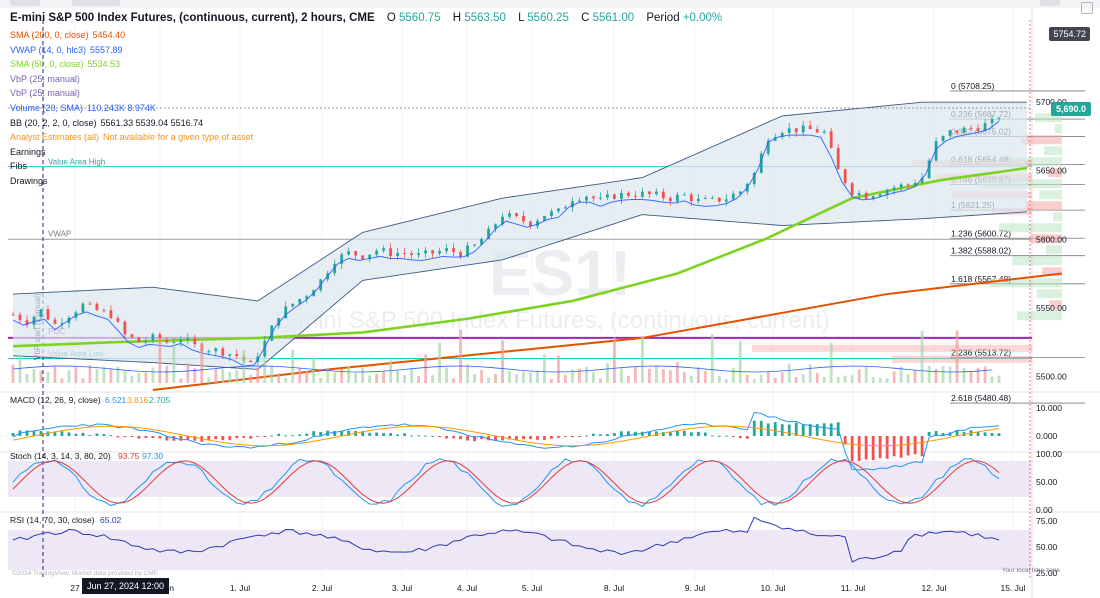  Describe the element at coordinates (962, 359) in the screenshot. I see `volume-profile-row` at that location.